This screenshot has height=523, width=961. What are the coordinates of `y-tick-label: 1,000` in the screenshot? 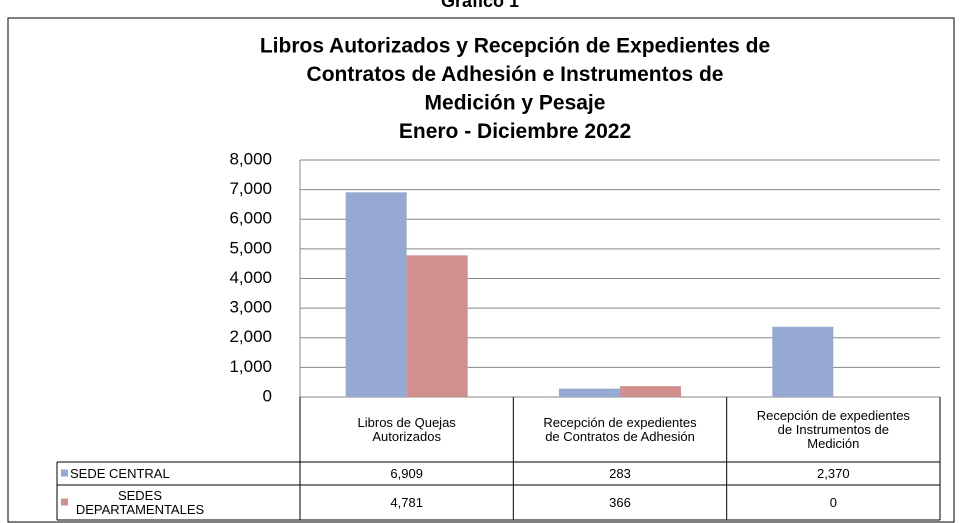 It's located at (250, 366).